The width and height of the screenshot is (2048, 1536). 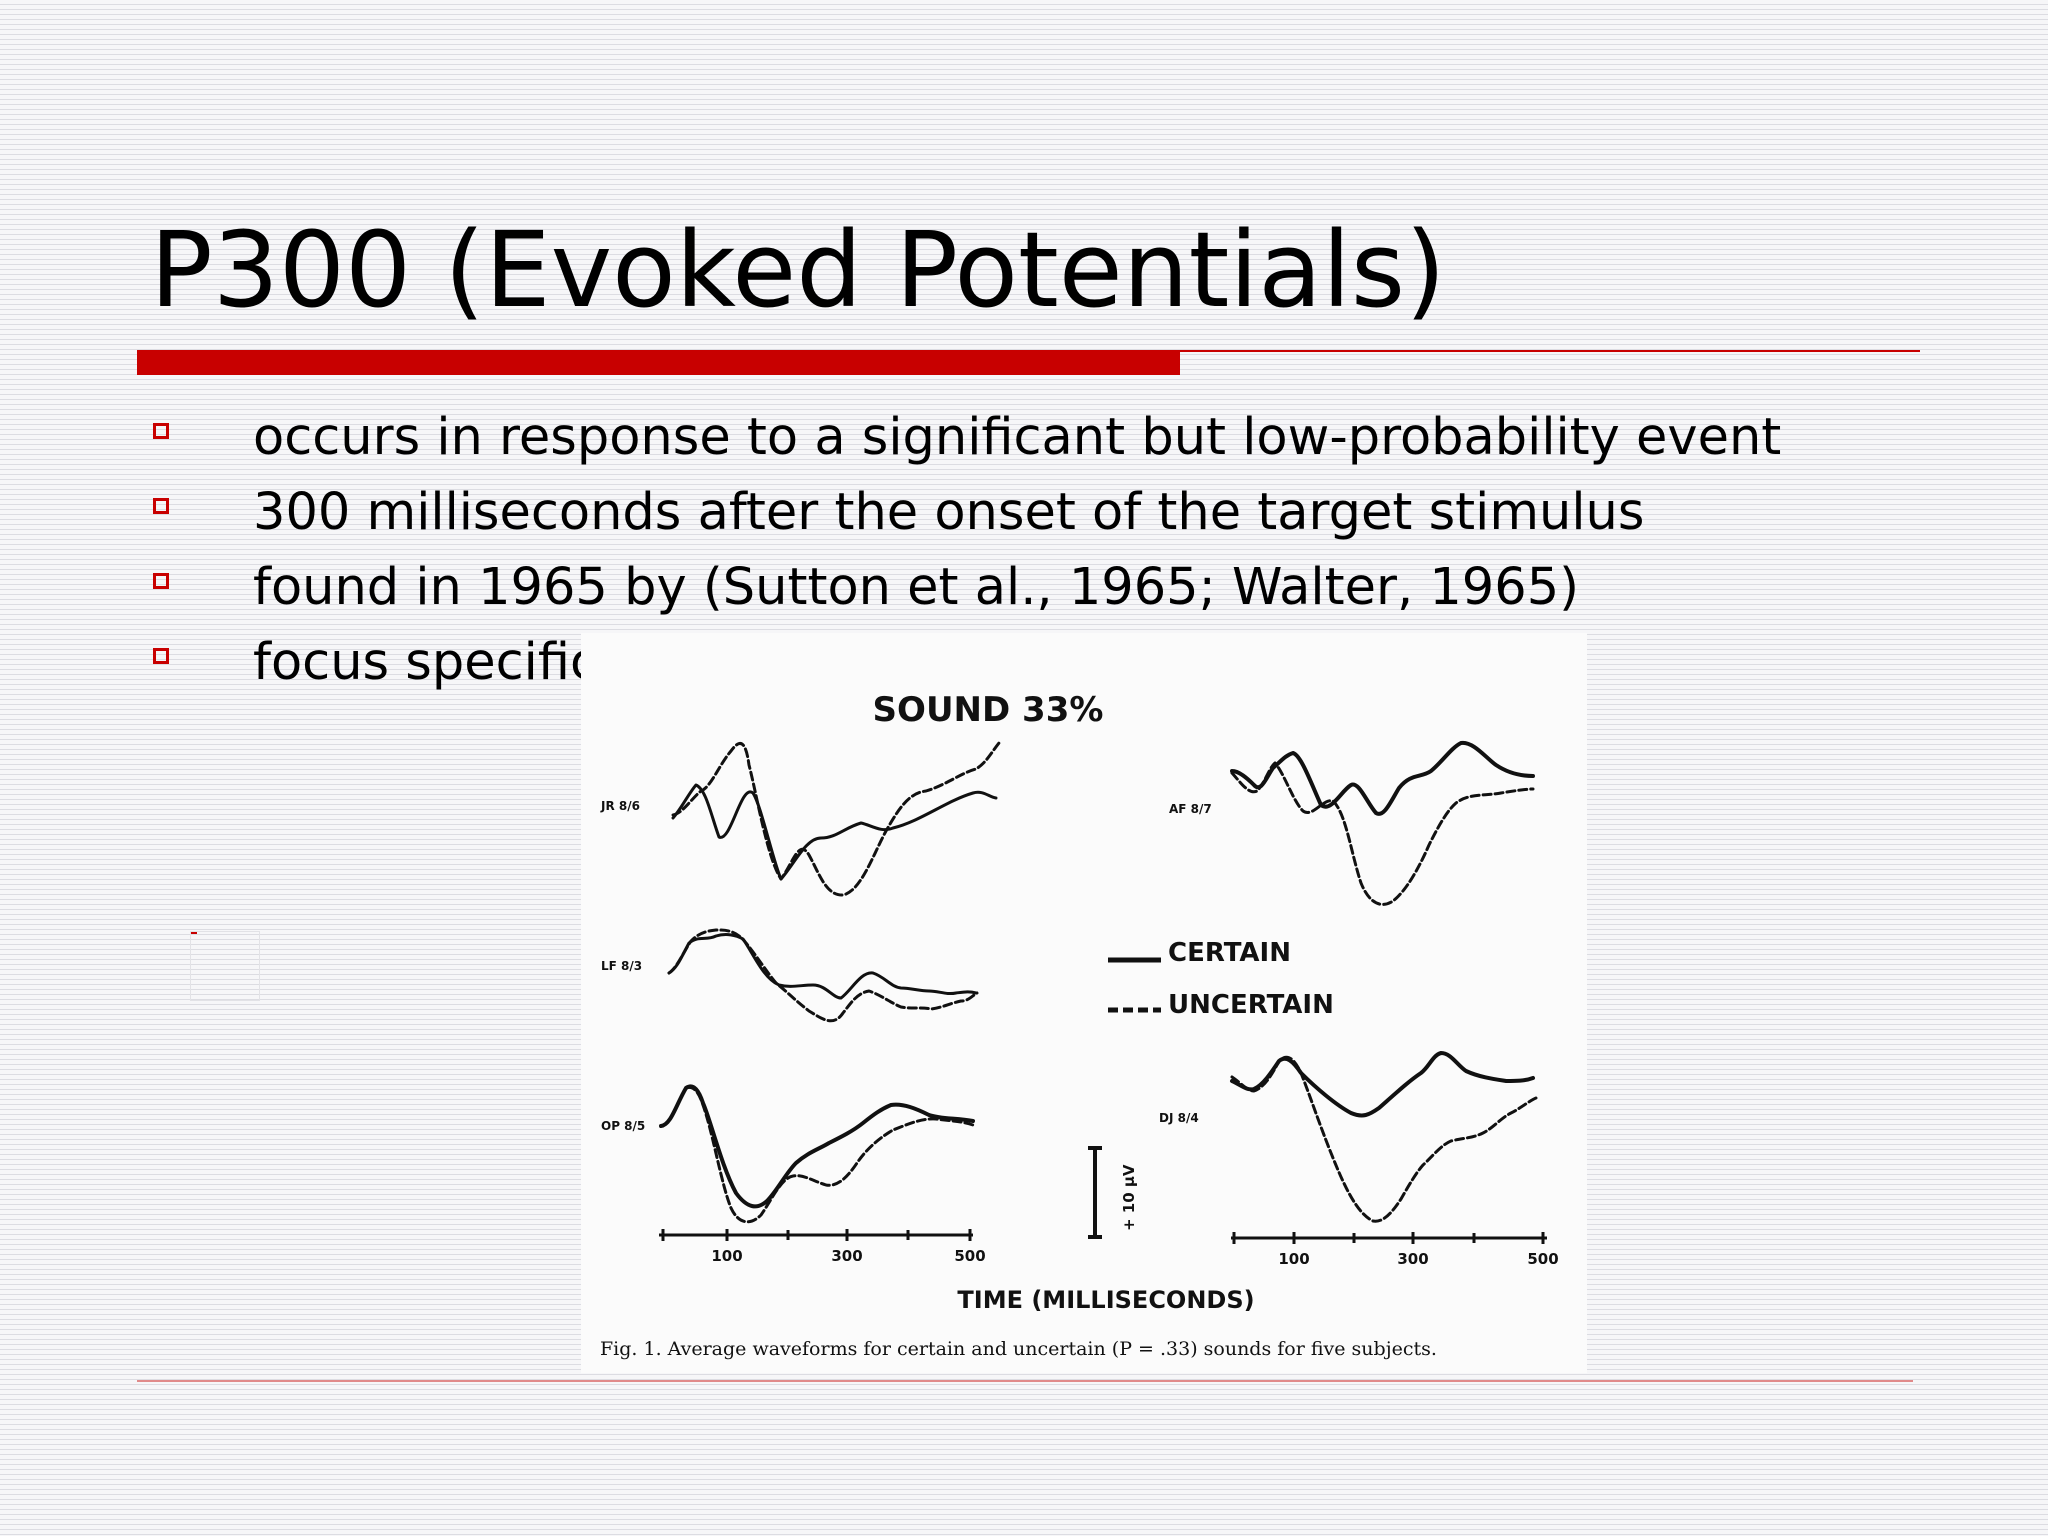 What do you see at coordinates (621, 966) in the screenshot?
I see `subject-label-lf: LF 8/3` at bounding box center [621, 966].